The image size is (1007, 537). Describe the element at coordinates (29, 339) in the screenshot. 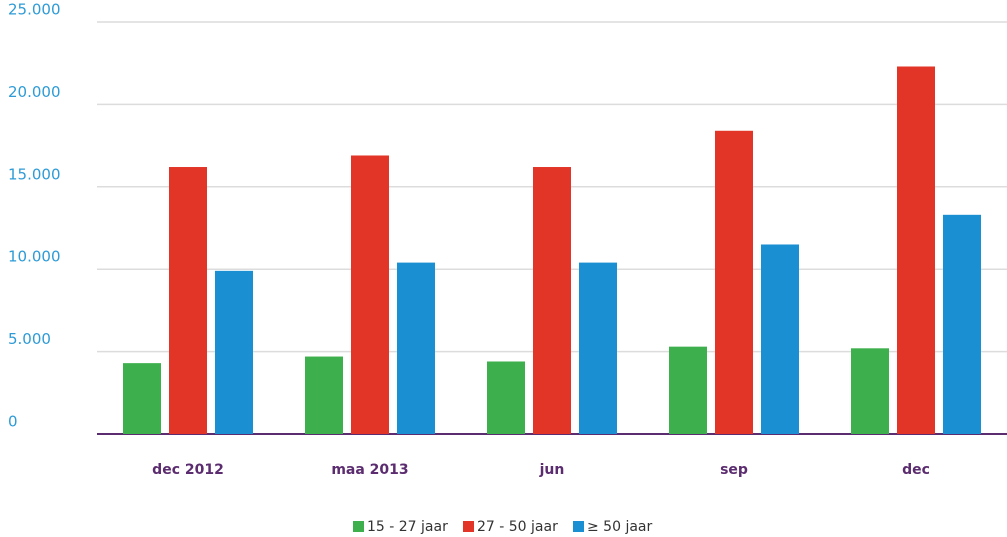

I see `y-tick-label: 5.000` at that location.